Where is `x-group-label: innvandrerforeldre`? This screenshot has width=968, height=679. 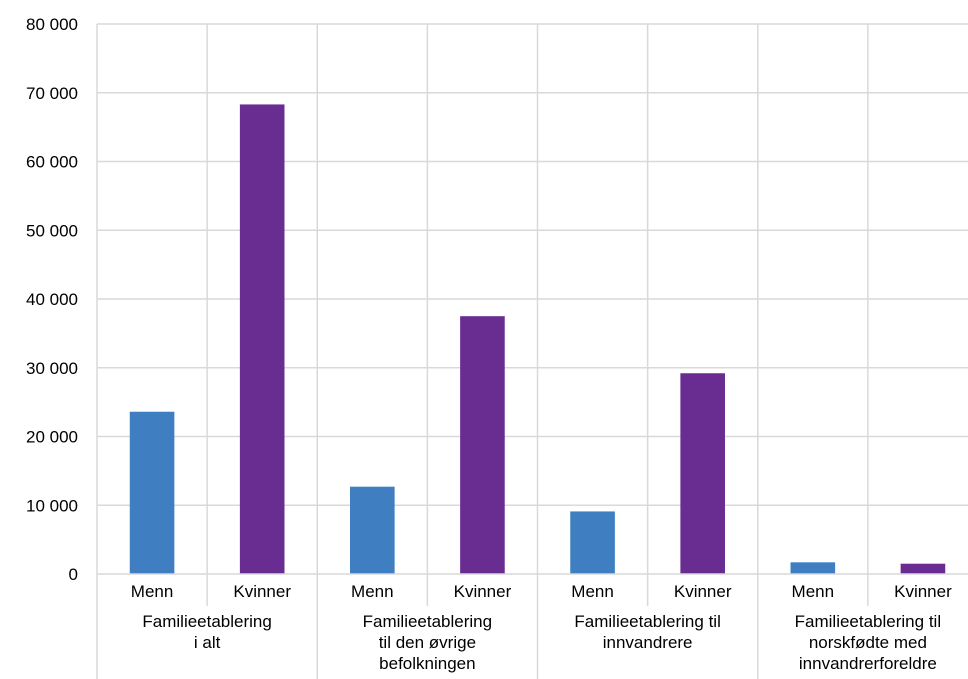
x-group-label: innvandrerforeldre is located at coordinates (868, 663).